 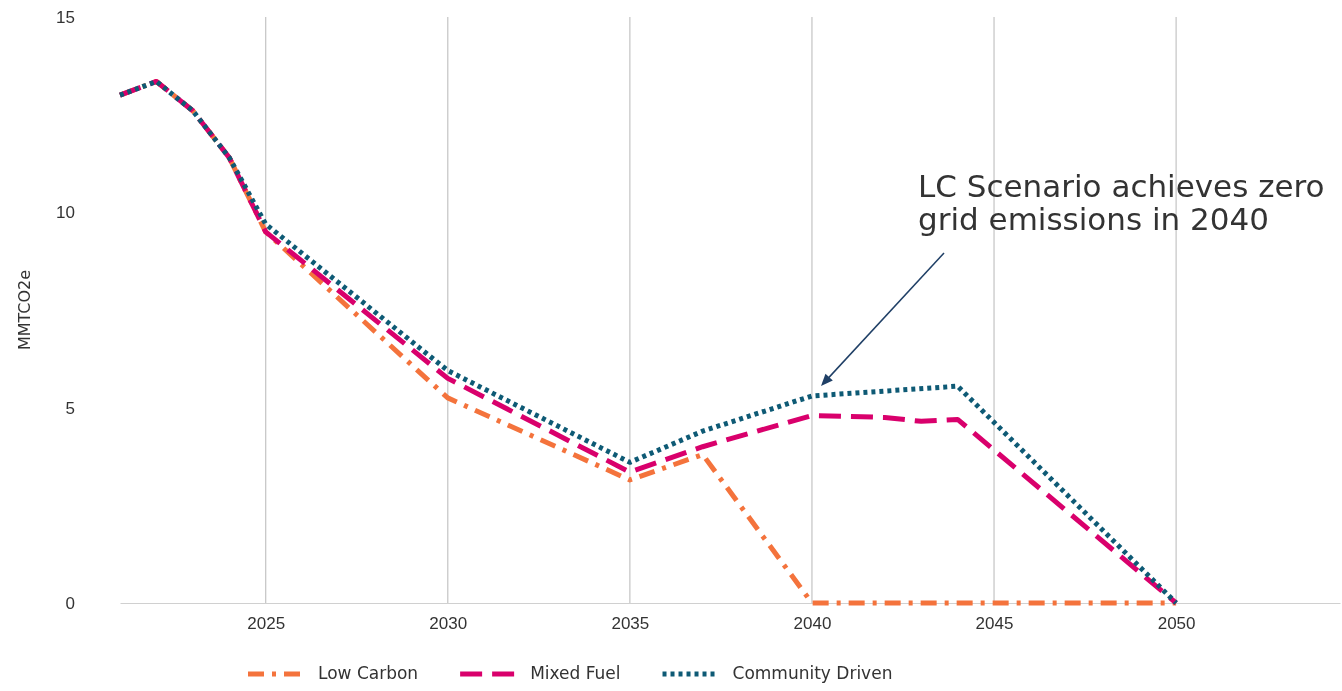 What do you see at coordinates (266, 624) in the screenshot?
I see `x-tick-label: 2025` at bounding box center [266, 624].